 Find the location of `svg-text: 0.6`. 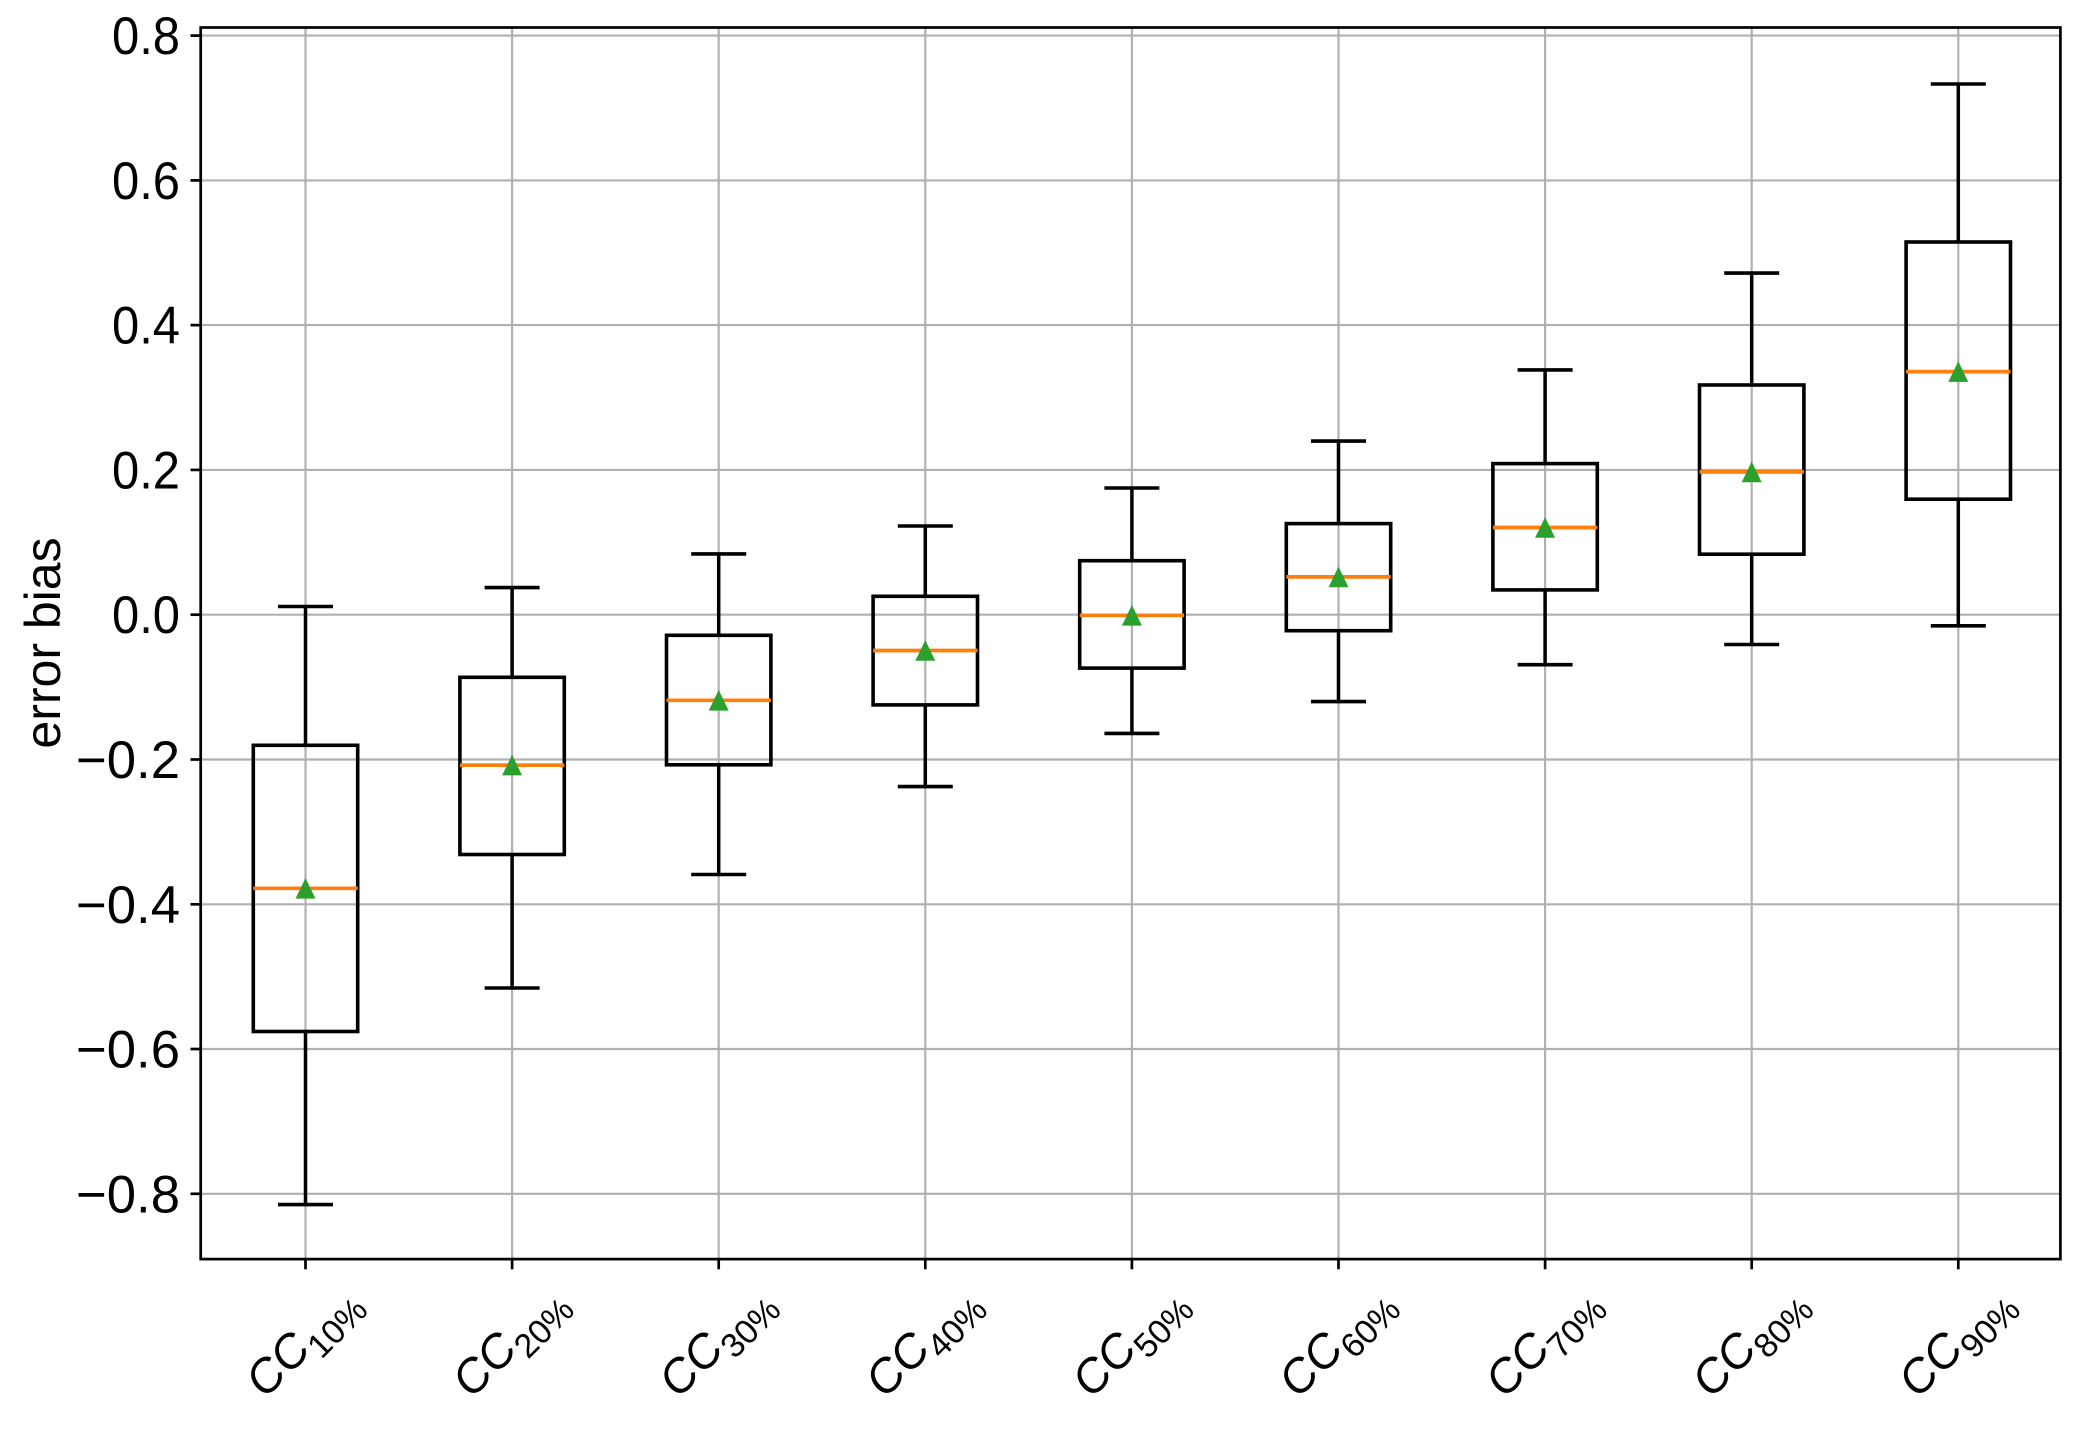

svg-text: 0.6 is located at coordinates (146, 181).